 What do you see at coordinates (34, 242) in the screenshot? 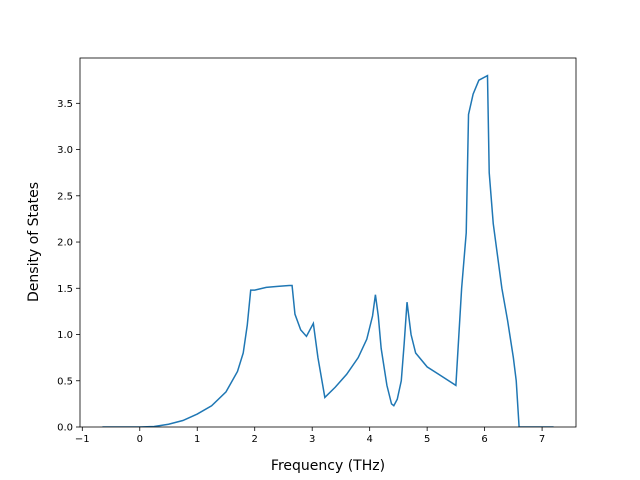
I see `y-axis-label: Density of States` at bounding box center [34, 242].